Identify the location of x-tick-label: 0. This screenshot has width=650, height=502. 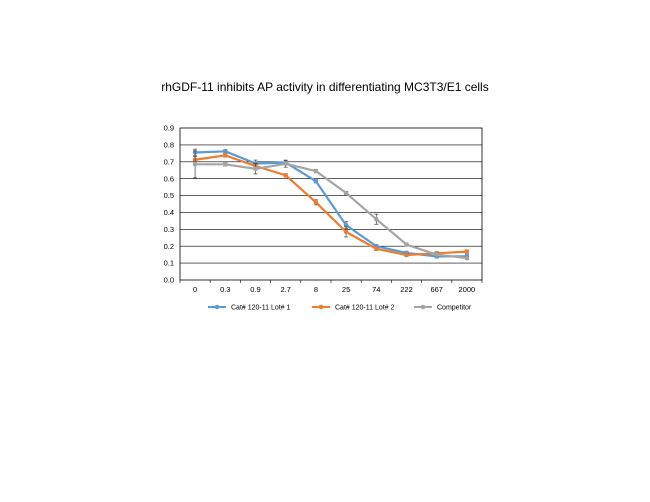
(195, 289).